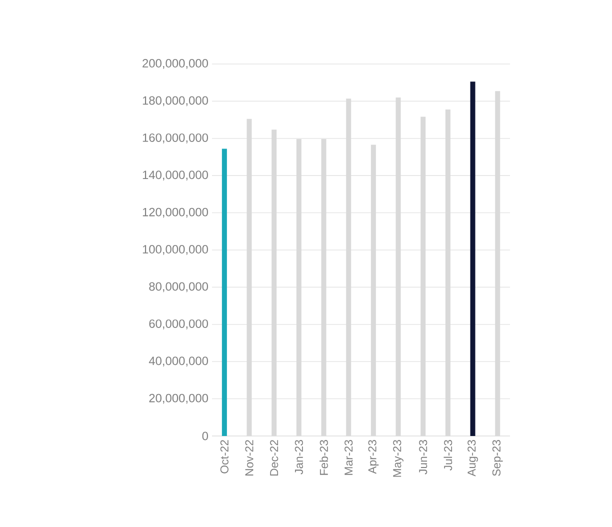  What do you see at coordinates (205, 436) in the screenshot?
I see `y-tick-label: 0` at bounding box center [205, 436].